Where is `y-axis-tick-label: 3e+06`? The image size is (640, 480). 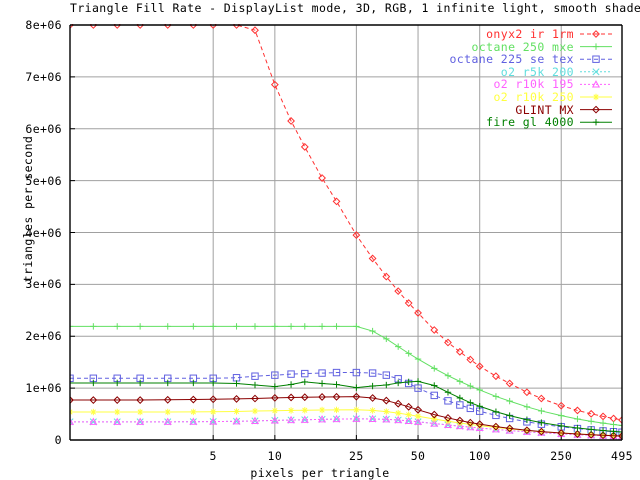 y-axis-tick-label: 3e+06 is located at coordinates (43, 284).